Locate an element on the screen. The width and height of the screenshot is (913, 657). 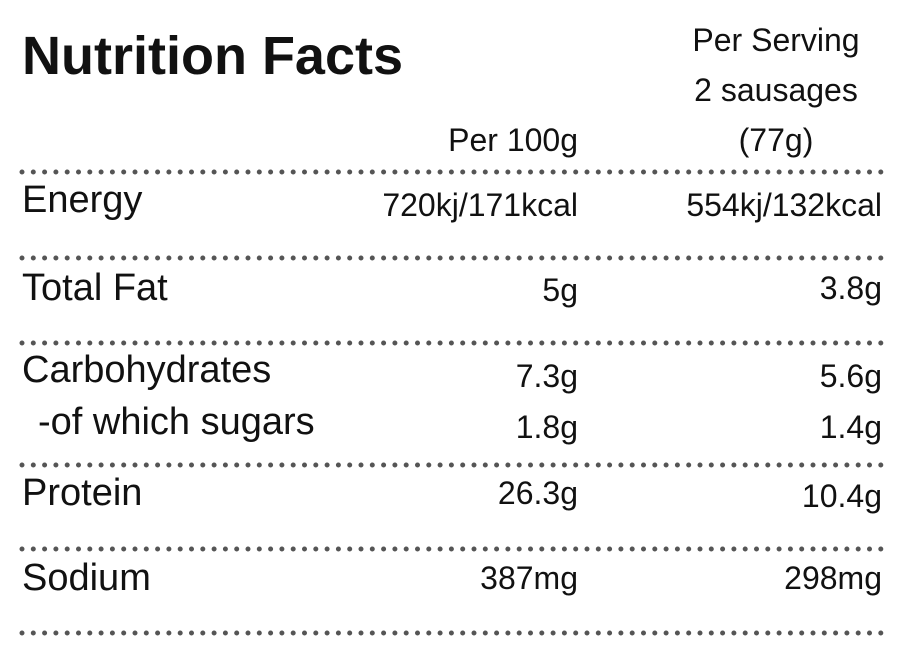
column-header: (77g) is located at coordinates (776, 140).